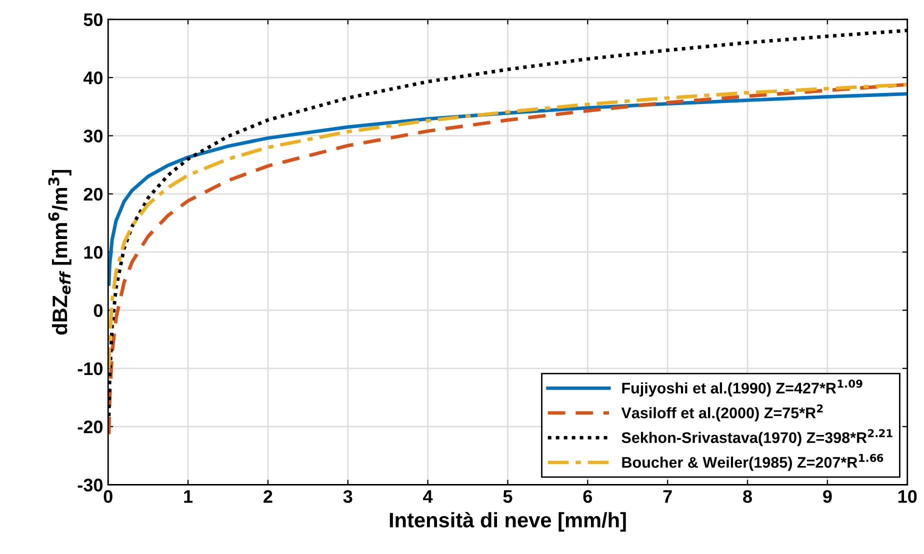 The width and height of the screenshot is (924, 554). Describe the element at coordinates (667, 496) in the screenshot. I see `x-tick-label: 7` at that location.